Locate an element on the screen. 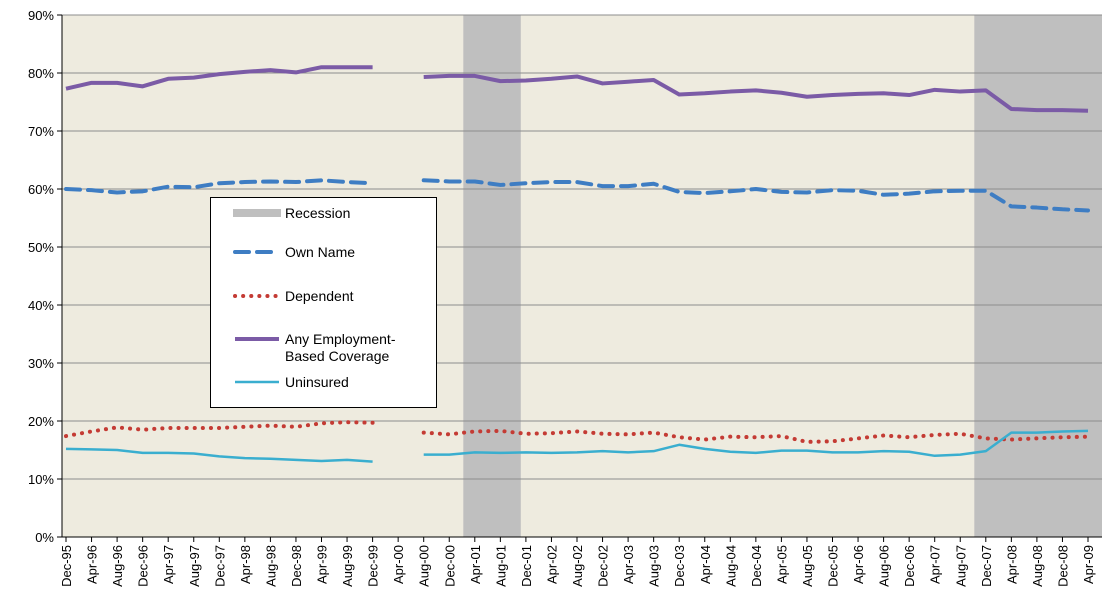 The height and width of the screenshot is (609, 1102). legend-item: Own Name is located at coordinates (333, 252).